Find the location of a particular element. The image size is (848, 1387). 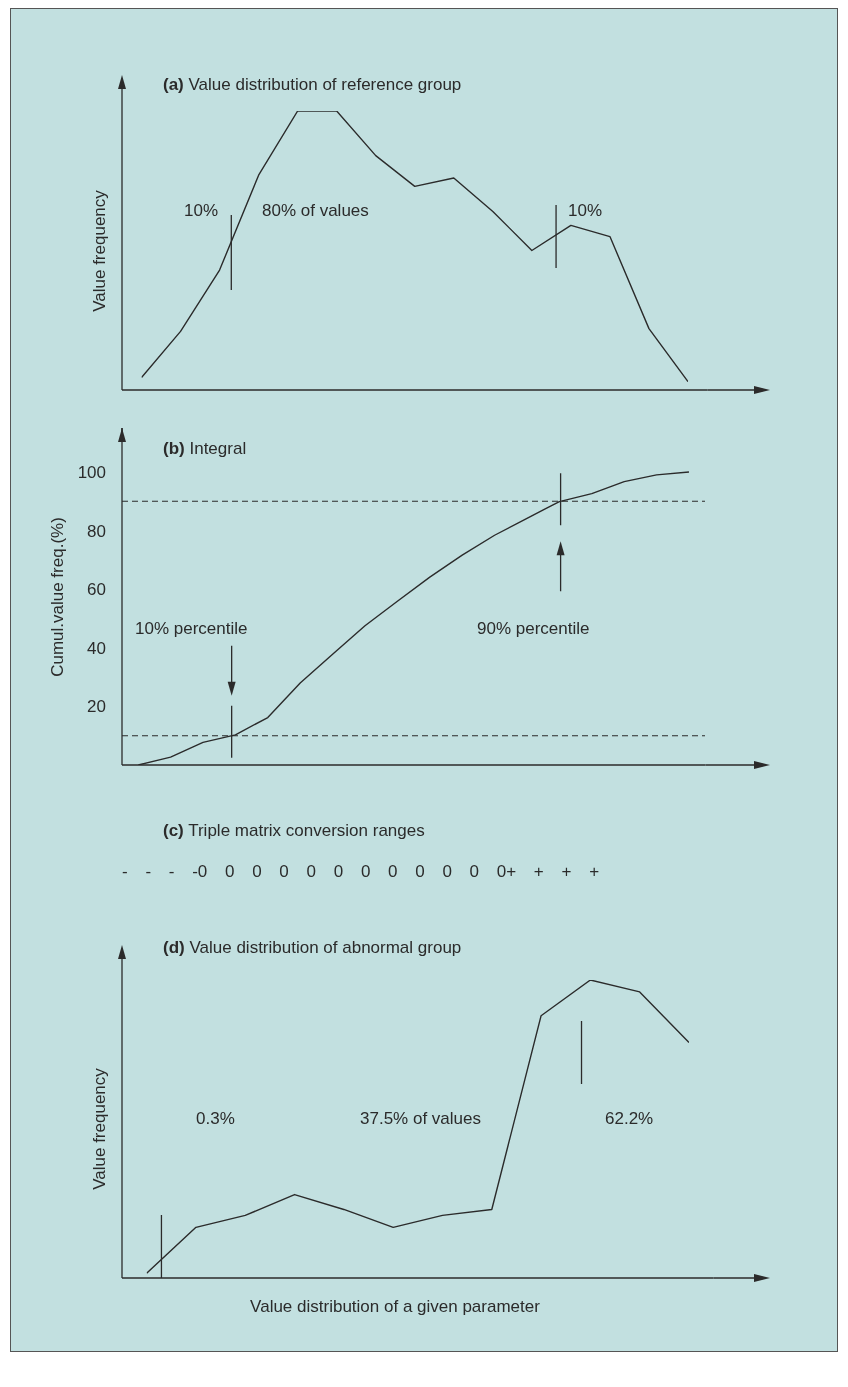

annotation: 37.5% of values is located at coordinates (420, 1119).